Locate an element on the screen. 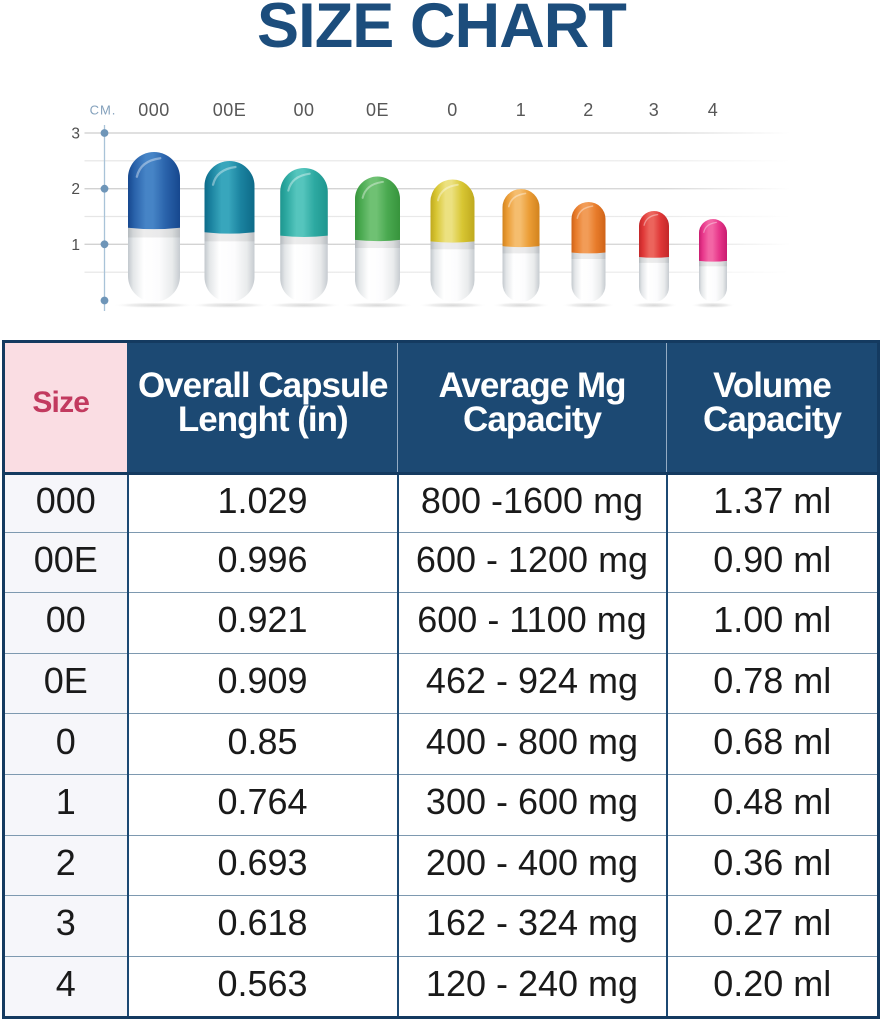 The height and width of the screenshot is (1024, 883). svg-text: 00 is located at coordinates (303, 110).